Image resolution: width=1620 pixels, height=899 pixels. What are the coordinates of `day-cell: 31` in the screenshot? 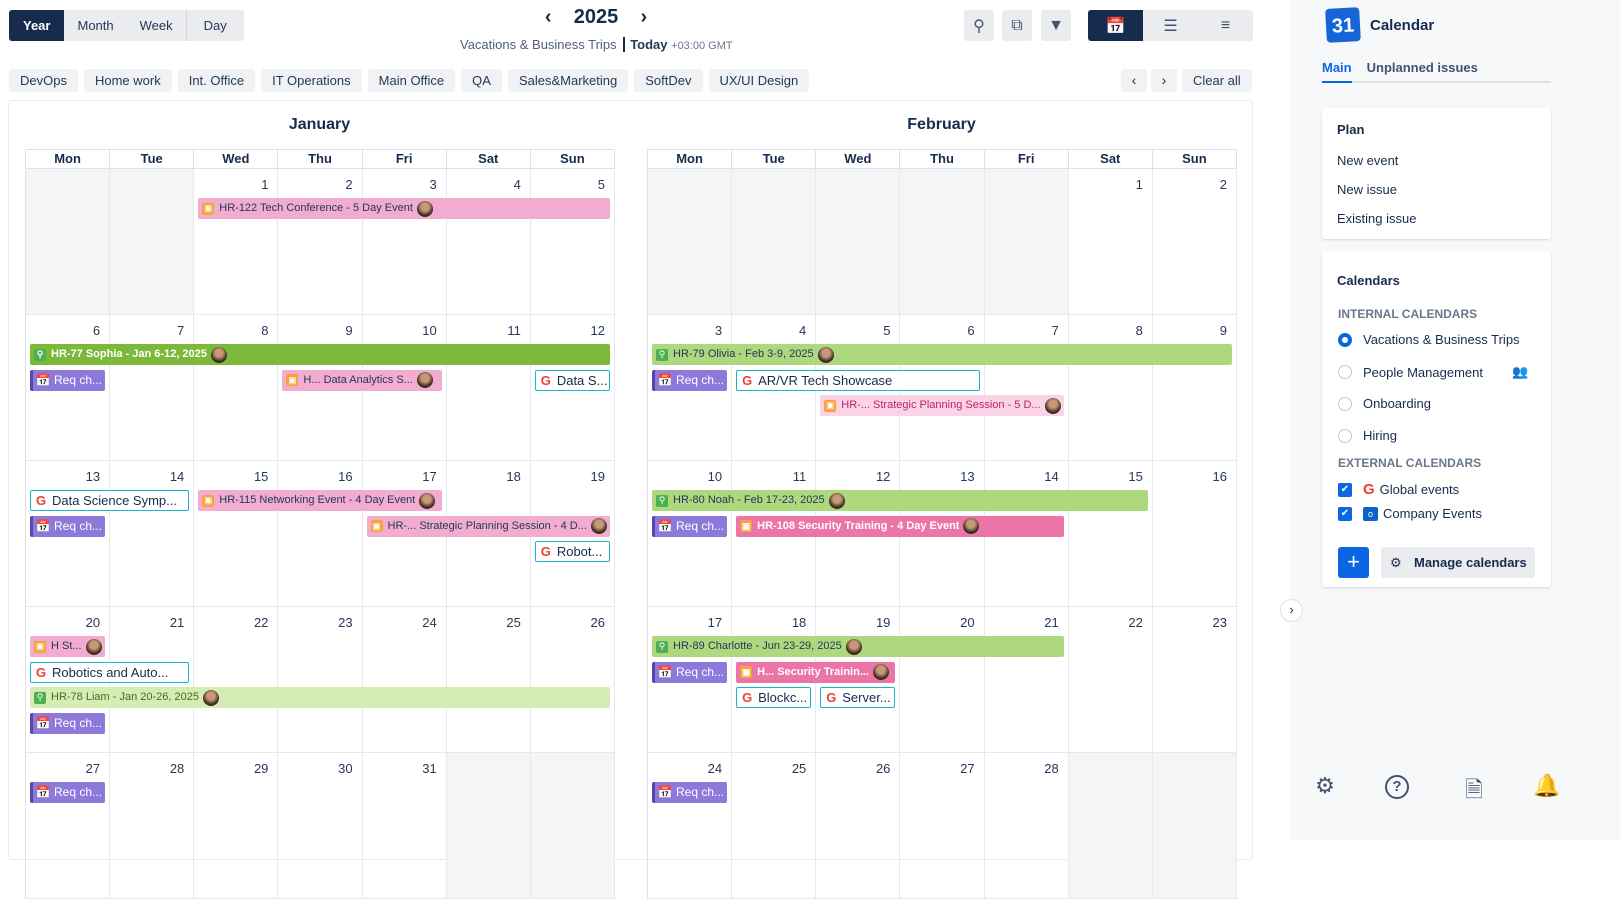 It's located at (404, 826).